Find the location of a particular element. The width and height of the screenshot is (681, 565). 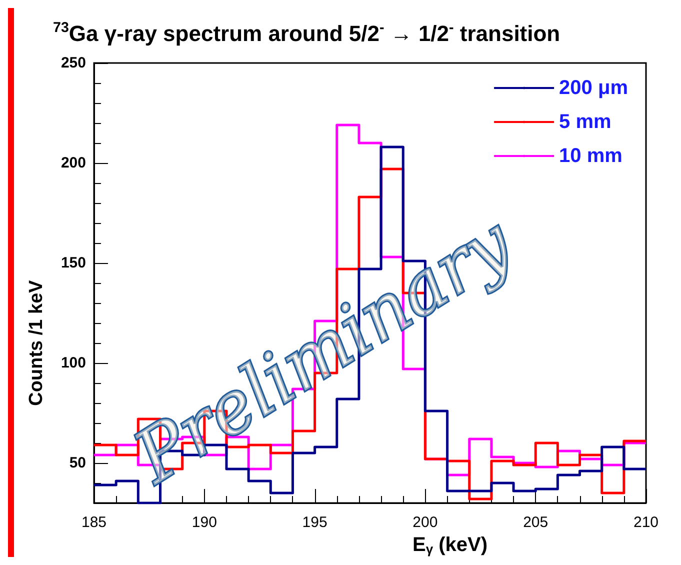

y-tick-label: 100 is located at coordinates (73, 363).